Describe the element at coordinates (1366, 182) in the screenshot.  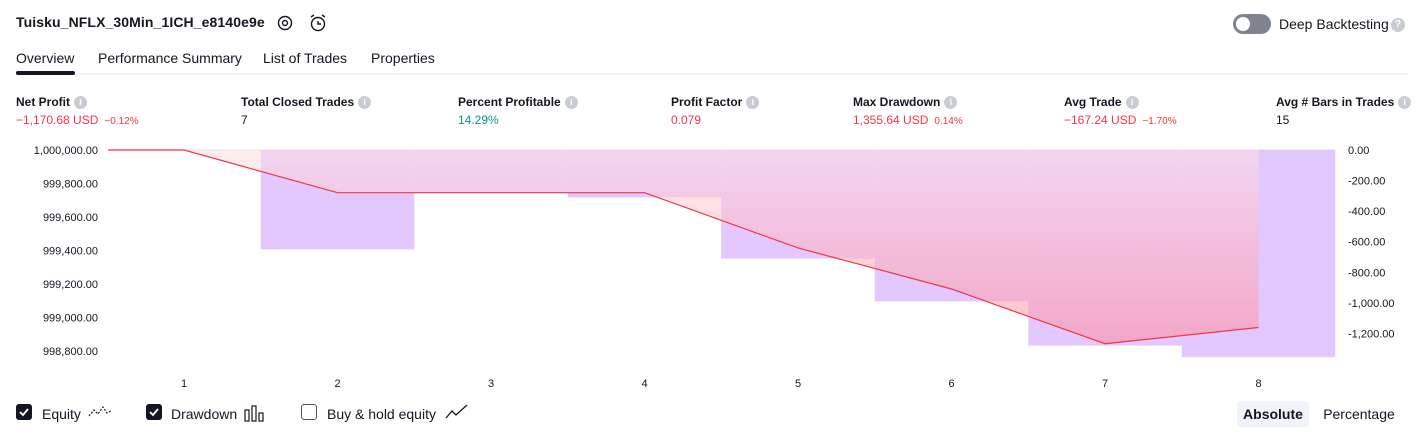
I see `right-axis-tick: -200.00` at that location.